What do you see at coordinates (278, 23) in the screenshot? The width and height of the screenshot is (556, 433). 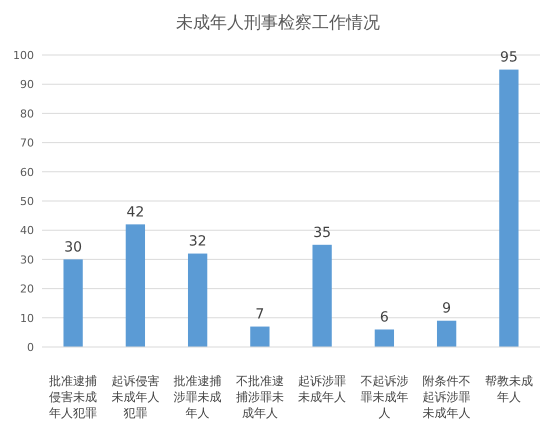 I see `title: 未成年人刑事检察工作情况` at bounding box center [278, 23].